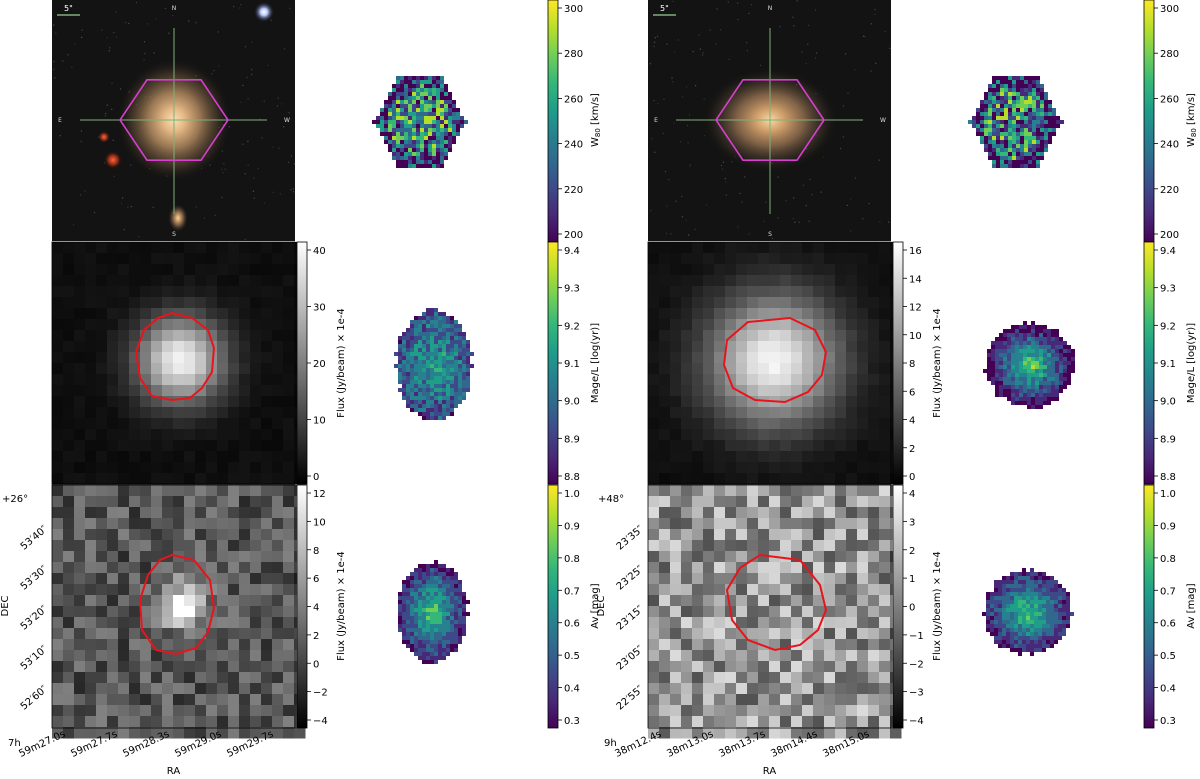 The height and width of the screenshot is (779, 1200). What do you see at coordinates (610, 743) in the screenshot?
I see `ra-offset-label: 9h` at bounding box center [610, 743].